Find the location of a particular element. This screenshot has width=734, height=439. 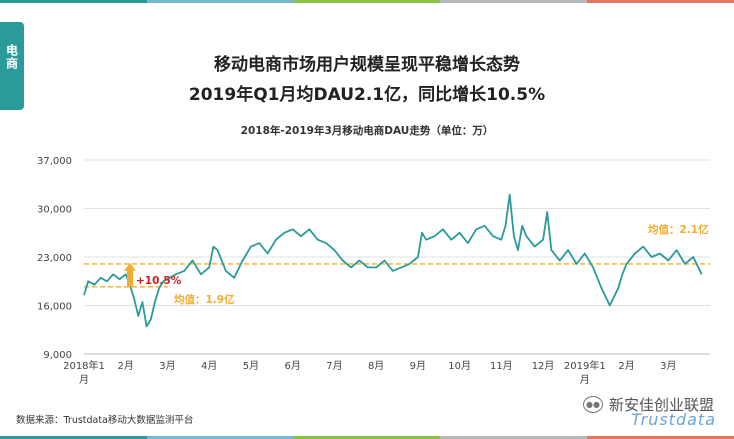

section-tab: 电商 is located at coordinates (12, 66).